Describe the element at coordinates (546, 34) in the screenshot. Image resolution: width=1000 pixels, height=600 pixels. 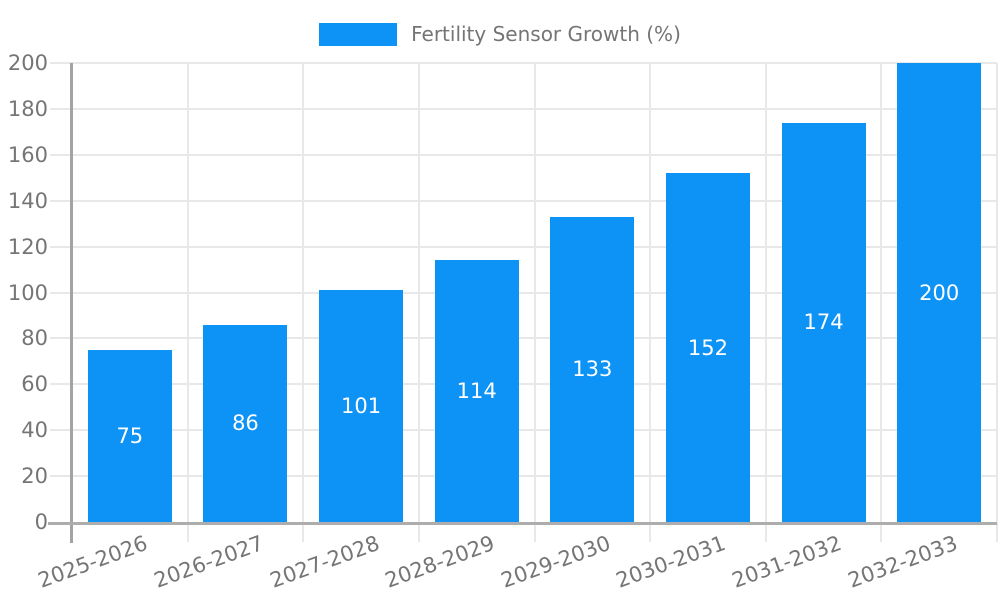
I see `legend-label: Fertility Sensor Growth (%)` at that location.